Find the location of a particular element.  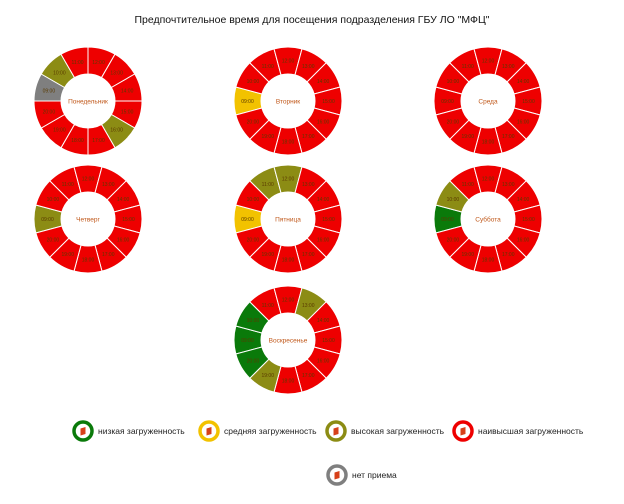

day-label: Суббота is located at coordinates (488, 220).